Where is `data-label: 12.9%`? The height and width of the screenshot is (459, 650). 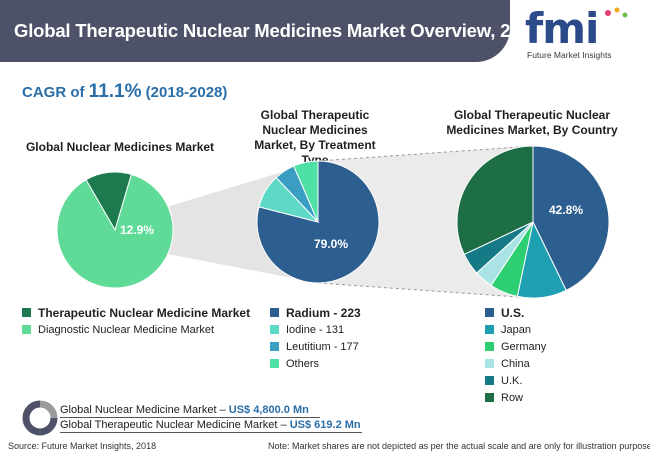
data-label: 12.9% is located at coordinates (137, 230).